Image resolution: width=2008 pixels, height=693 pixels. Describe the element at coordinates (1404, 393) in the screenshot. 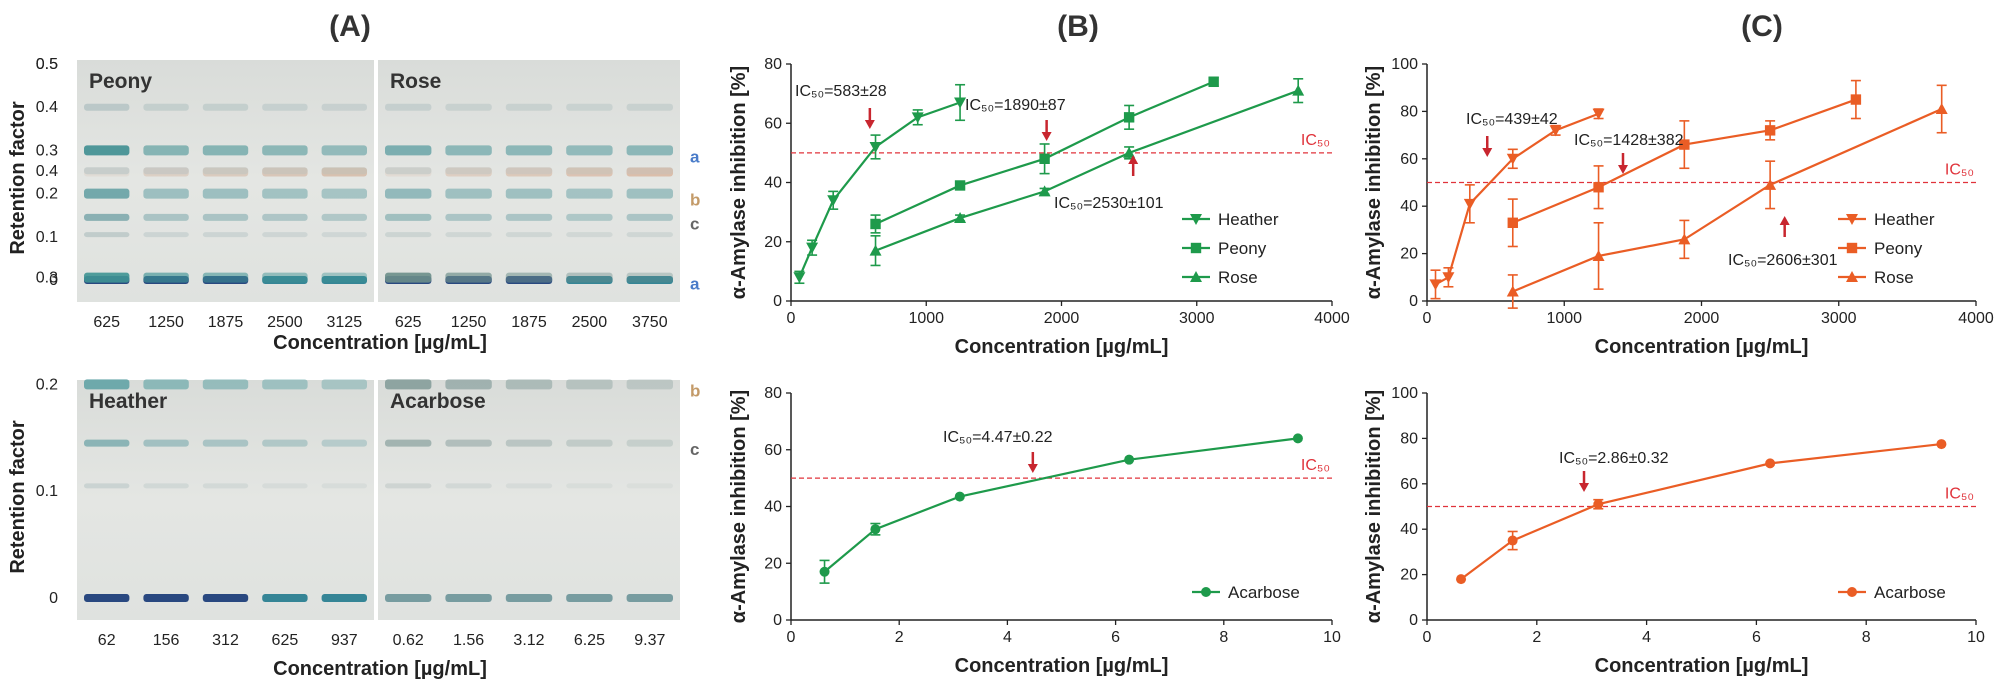

I see `y-tick-label: 100` at that location.